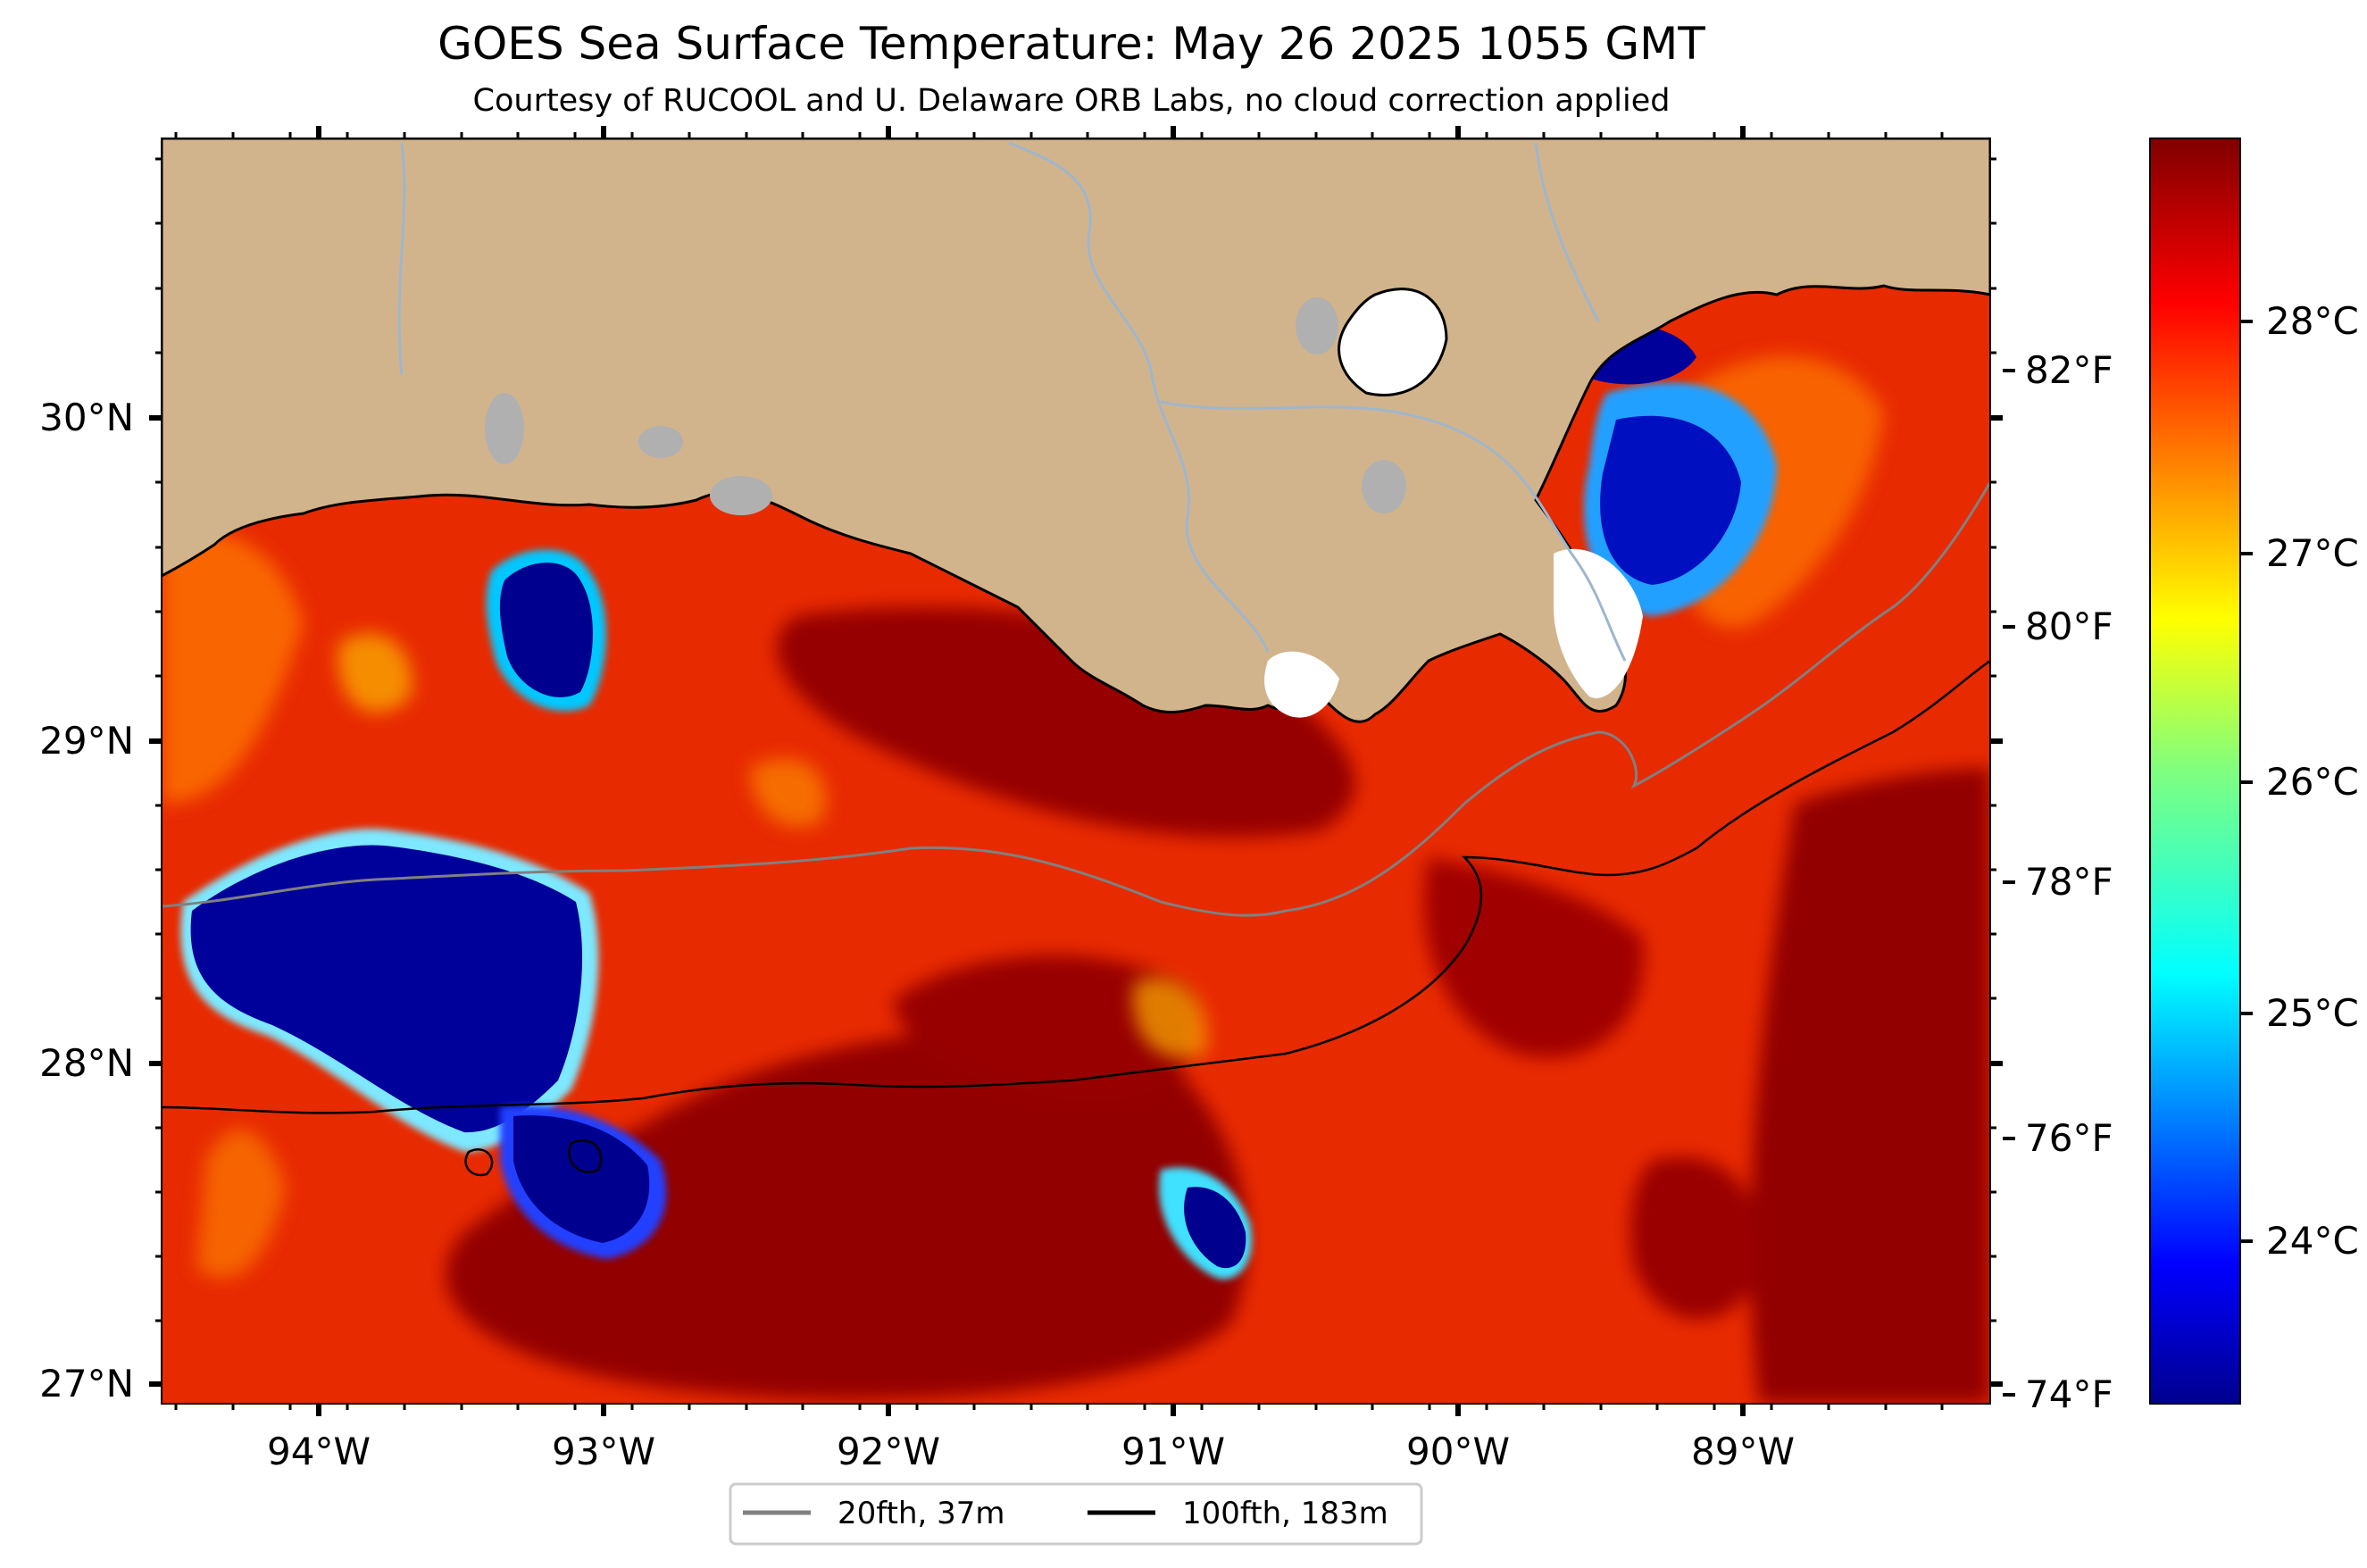 The width and height of the screenshot is (2367, 1568). What do you see at coordinates (533, 1158) in the screenshot?
I see `isobath-islands` at bounding box center [533, 1158].